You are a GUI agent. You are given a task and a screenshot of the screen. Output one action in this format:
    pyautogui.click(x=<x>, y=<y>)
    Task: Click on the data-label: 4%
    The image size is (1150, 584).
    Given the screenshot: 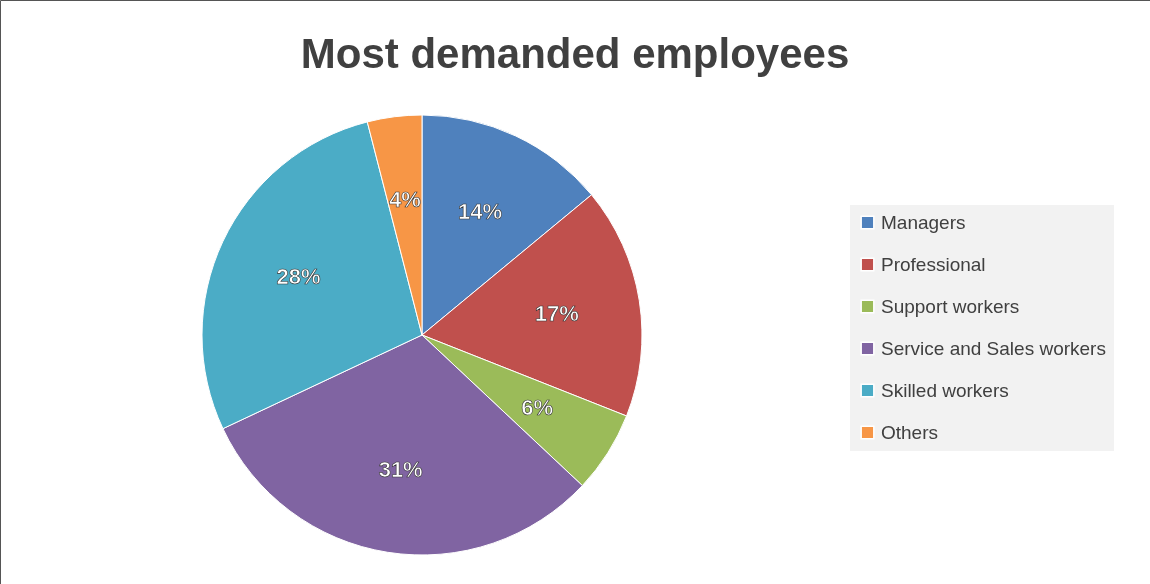 What is the action you would take?
    pyautogui.click(x=405, y=199)
    